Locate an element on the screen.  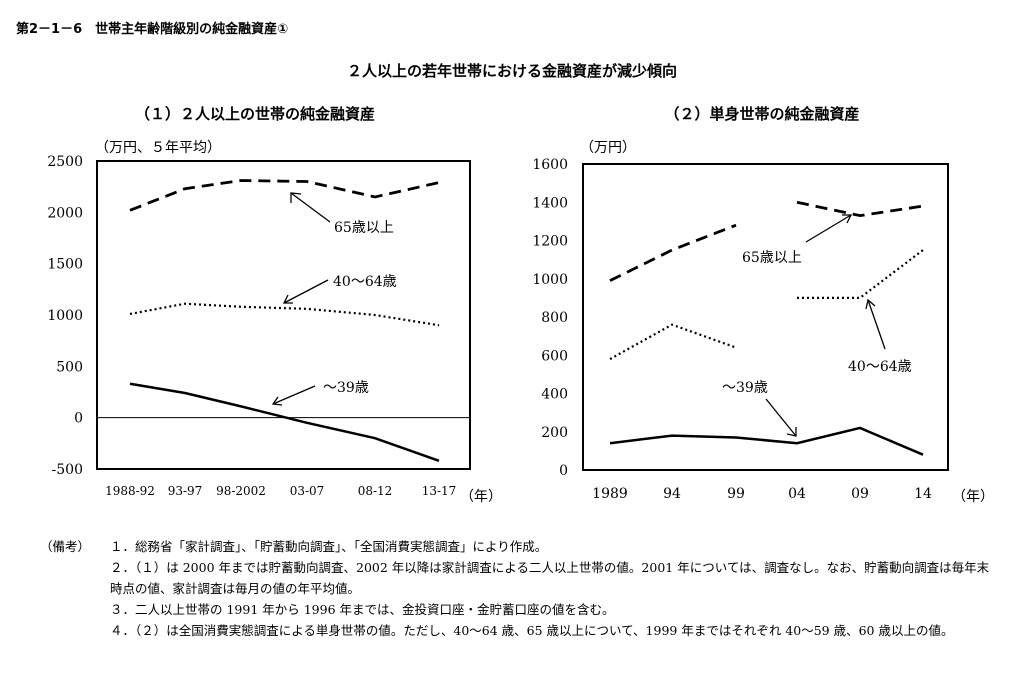
chart-1-label-40-64: 40～64歳 is located at coordinates (365, 282).